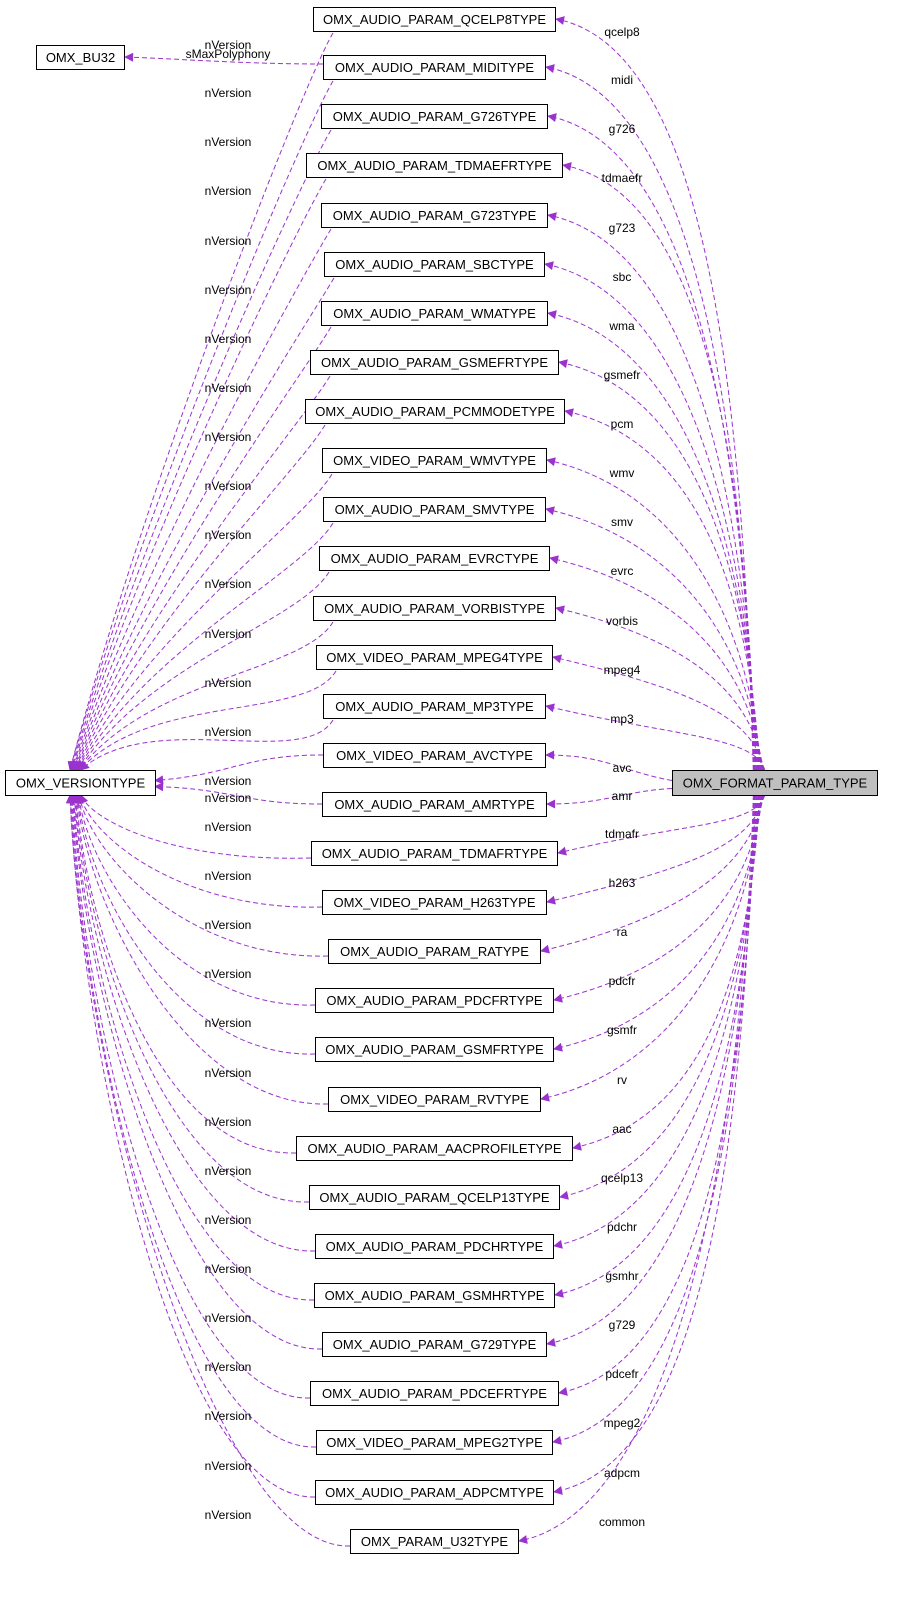  I want to click on version-edge-qcelp13, so click(190, 998).